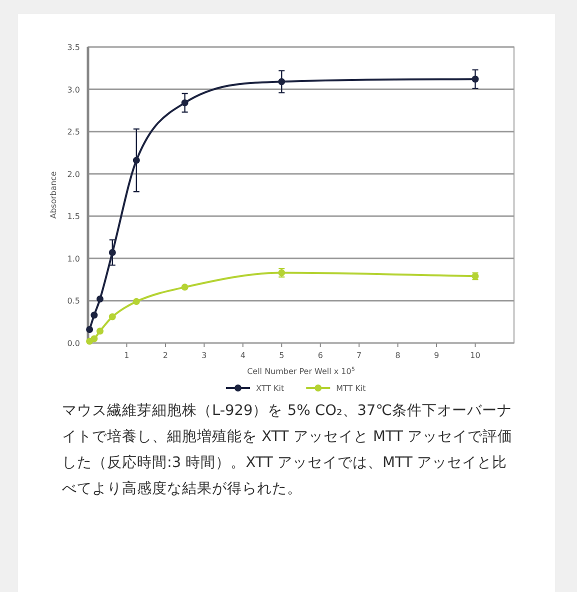 The width and height of the screenshot is (577, 592). What do you see at coordinates (53, 195) in the screenshot?
I see `y-axis-title: Absorbance` at bounding box center [53, 195].